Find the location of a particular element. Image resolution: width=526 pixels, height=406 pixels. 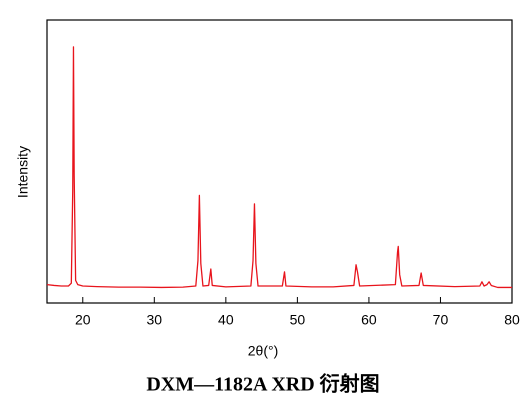

x-axis-label: 2θ(°) is located at coordinates (263, 351).